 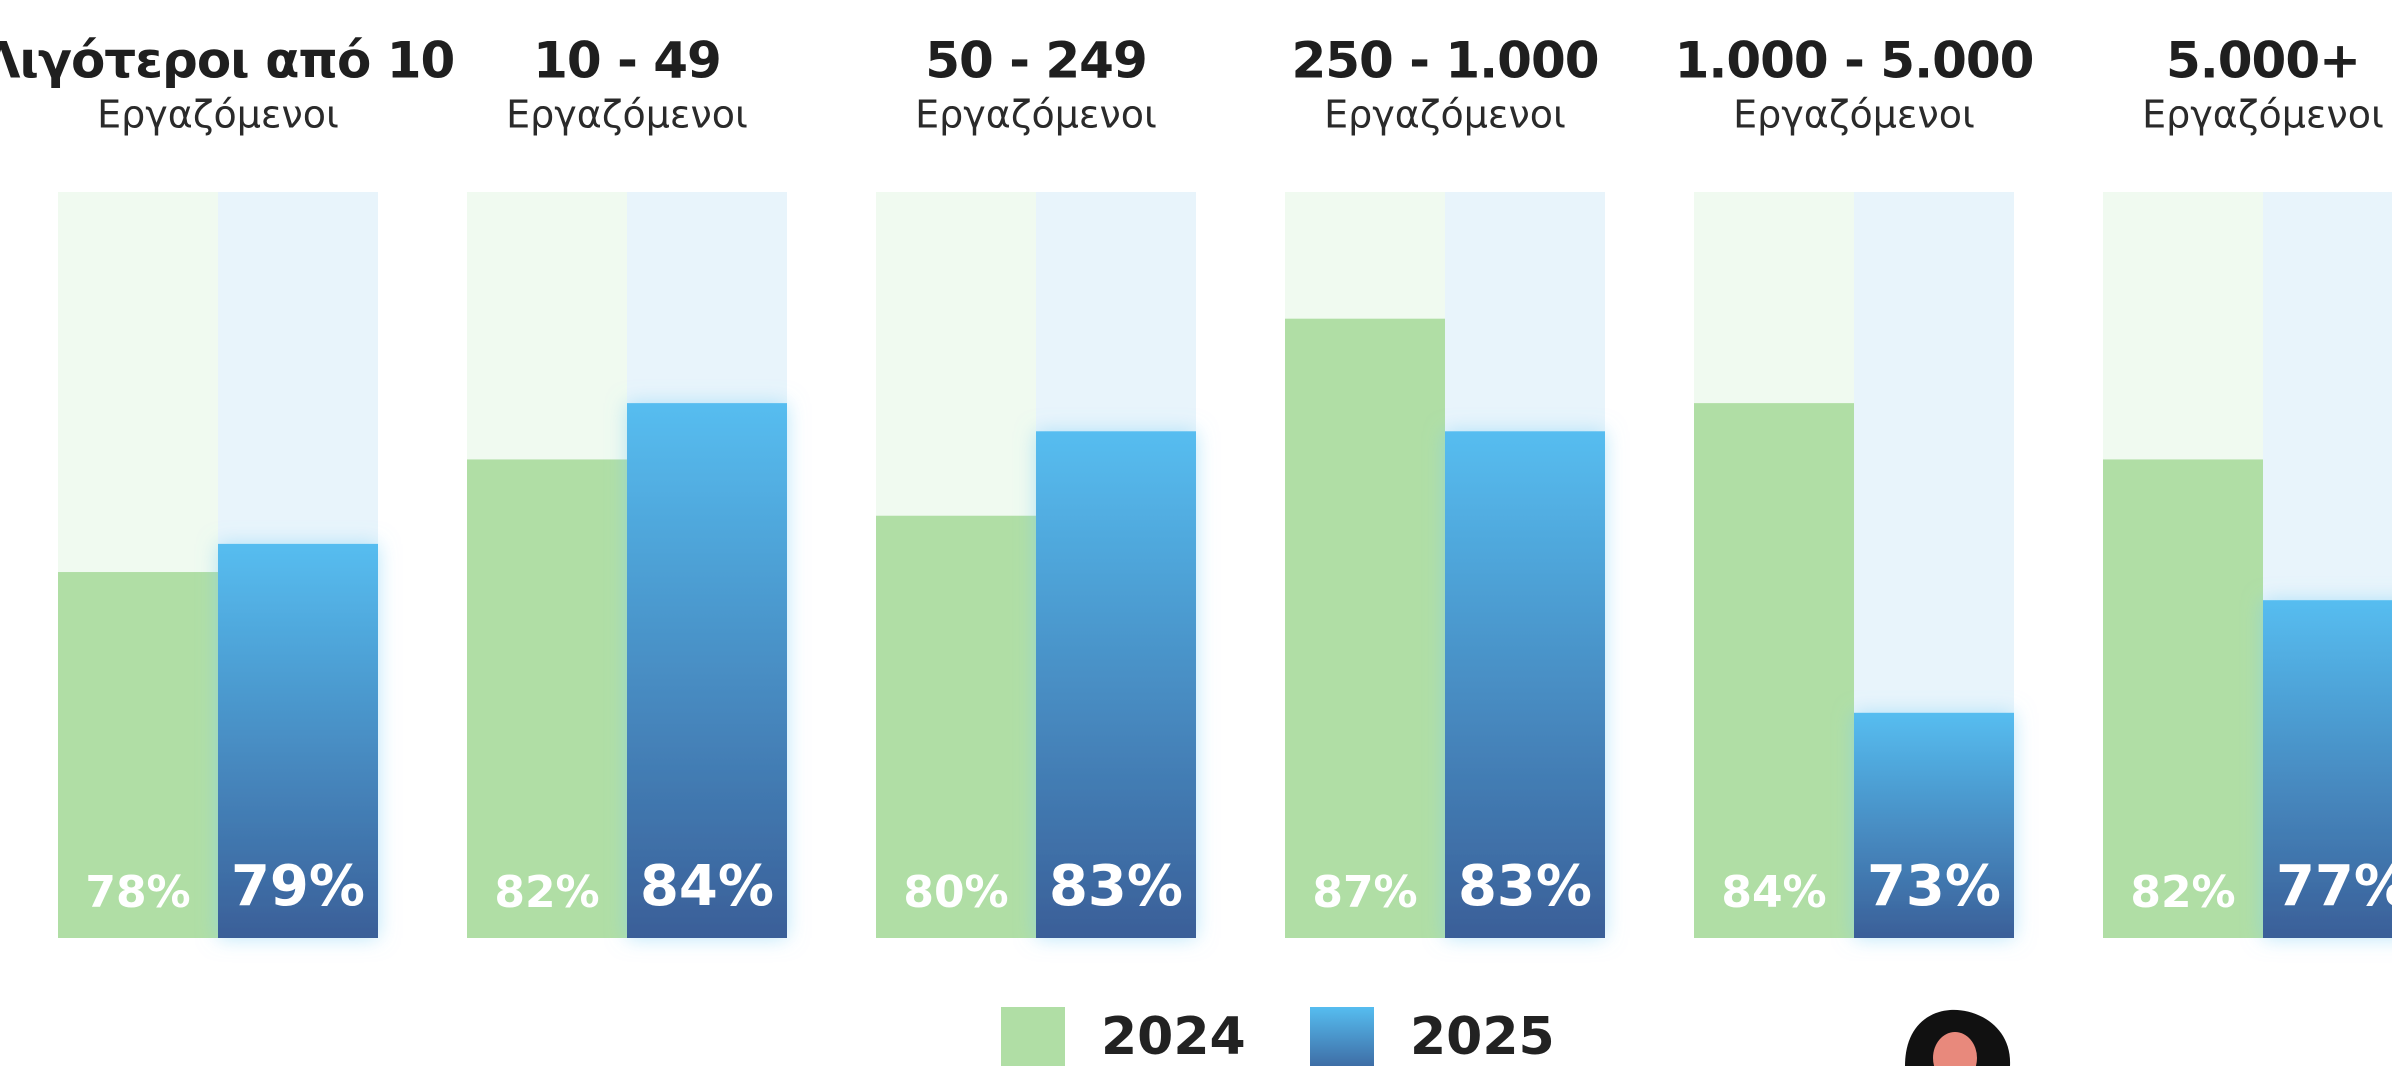 What do you see at coordinates (227, 61) in the screenshot?
I see `category-label: Λιγότεροι από 10` at bounding box center [227, 61].